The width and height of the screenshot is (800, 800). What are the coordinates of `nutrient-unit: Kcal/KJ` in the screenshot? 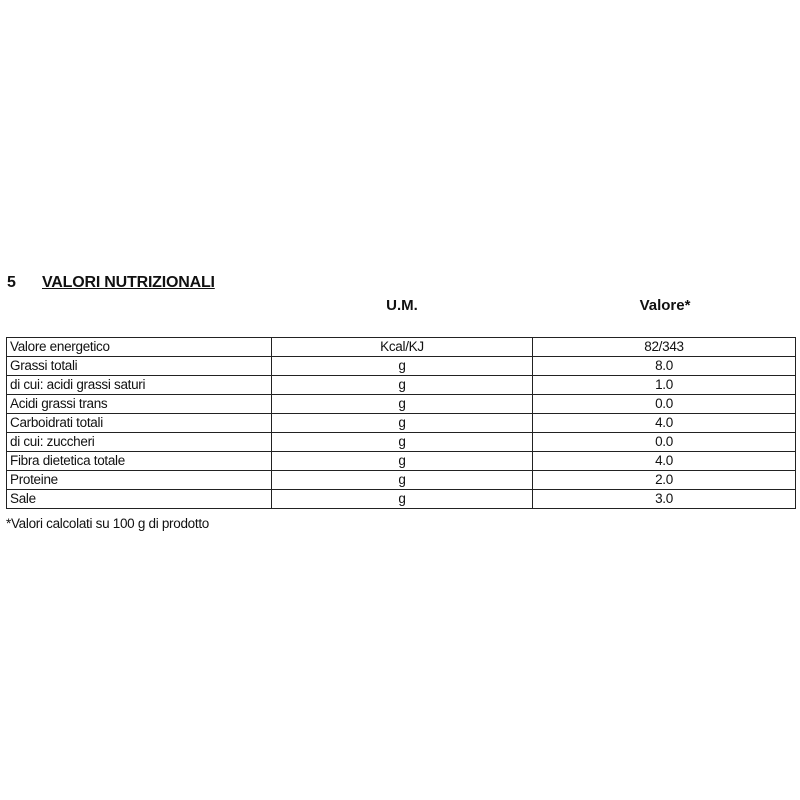 It's located at (402, 347).